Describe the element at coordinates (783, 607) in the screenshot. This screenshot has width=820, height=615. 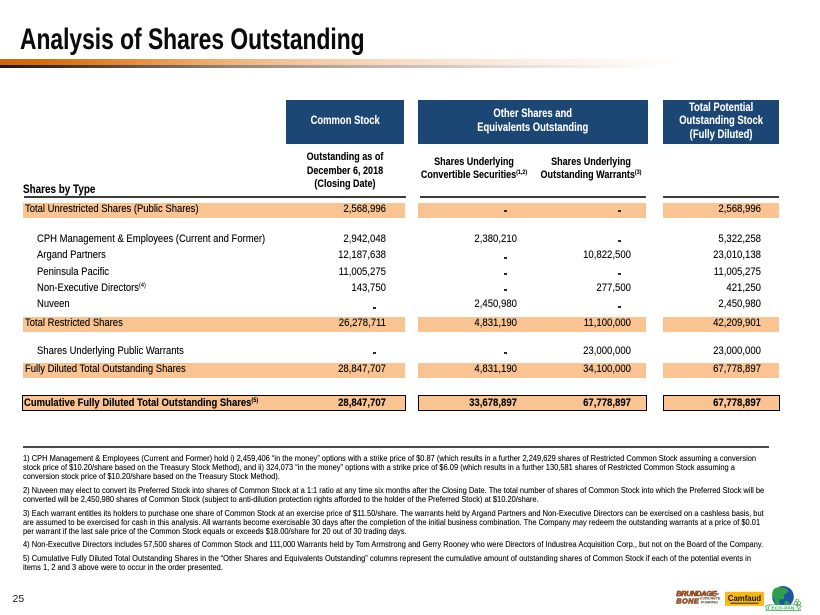
I see `svg-text: ECO-PAN` at that location.